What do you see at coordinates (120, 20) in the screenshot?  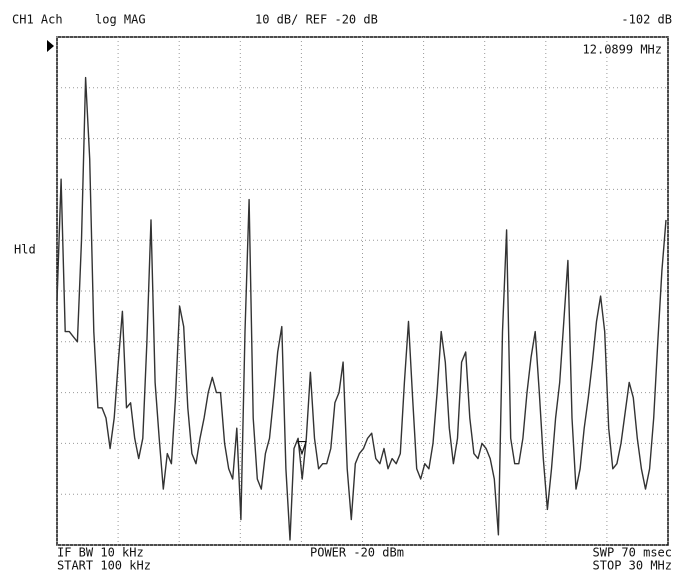 I see `format: log MAG` at bounding box center [120, 20].